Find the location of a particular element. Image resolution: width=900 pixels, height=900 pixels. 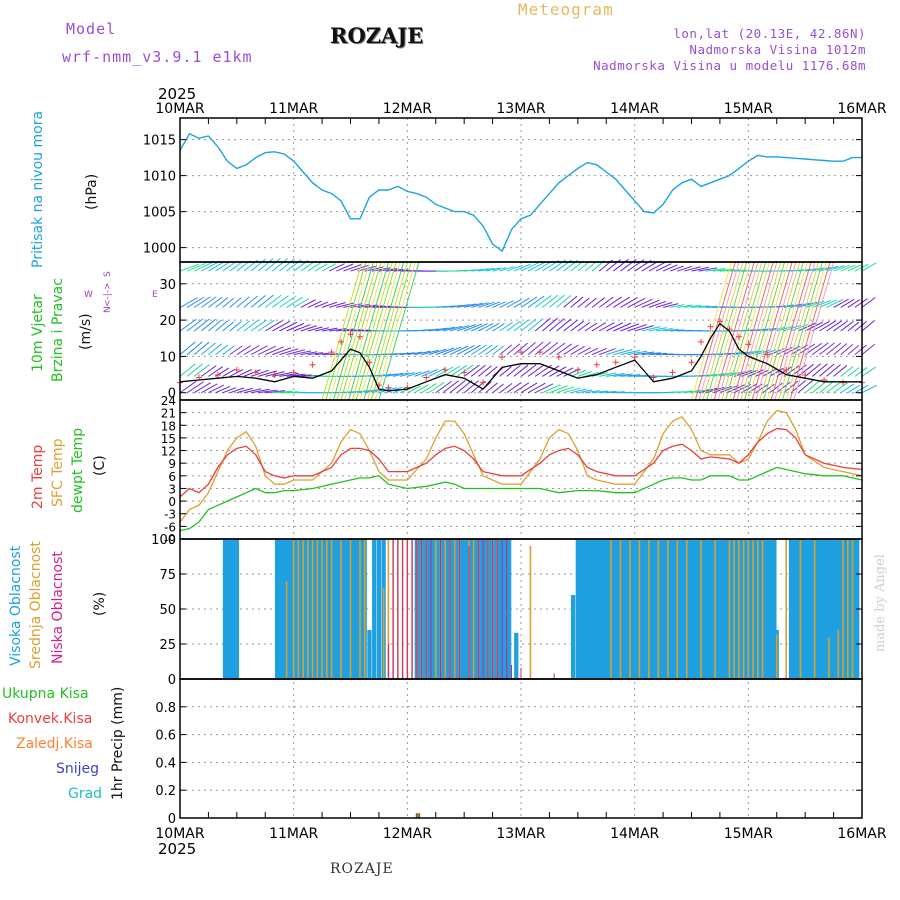

x-tick-label-bottom: 11MAR is located at coordinates (293, 834).